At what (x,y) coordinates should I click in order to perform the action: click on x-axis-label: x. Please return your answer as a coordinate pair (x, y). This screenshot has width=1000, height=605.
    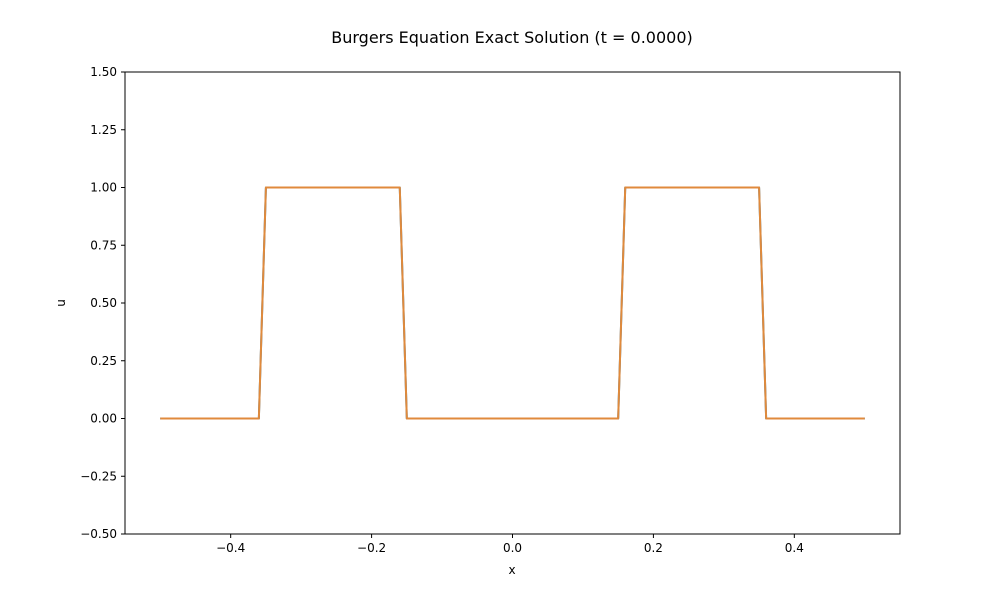
    Looking at the image, I should click on (511, 570).